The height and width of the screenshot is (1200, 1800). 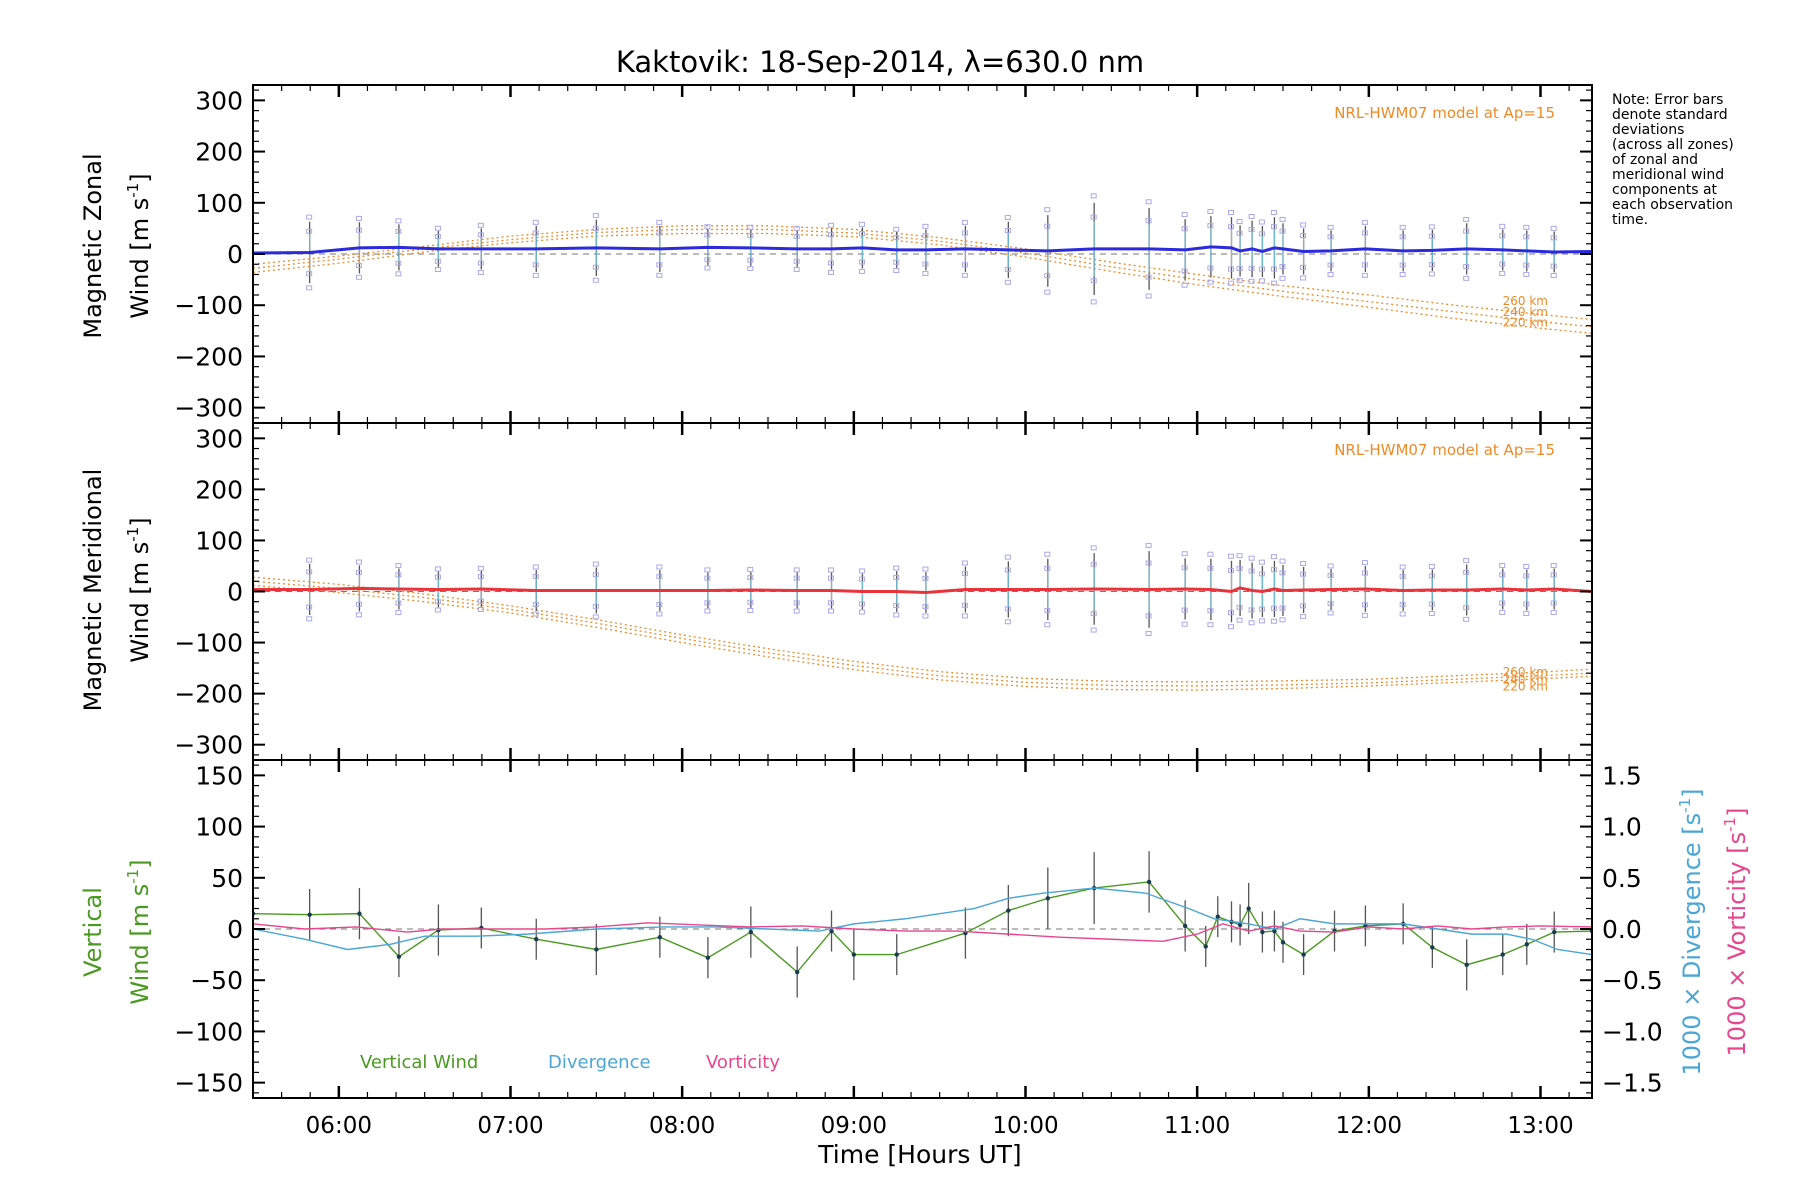 What do you see at coordinates (1369, 1126) in the screenshot?
I see `x-tick-label: 12:00` at bounding box center [1369, 1126].